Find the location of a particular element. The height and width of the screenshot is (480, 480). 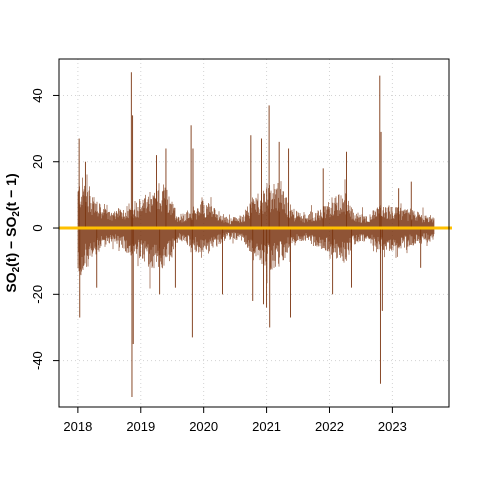

x-tick-label-2023: 2023 is located at coordinates (392, 426).